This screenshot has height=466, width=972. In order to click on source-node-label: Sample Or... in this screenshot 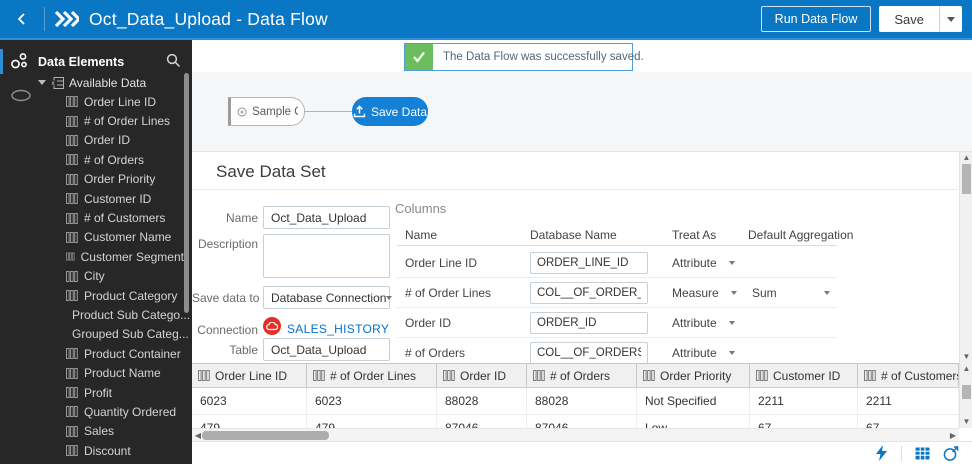, I will do `click(275, 111)`.